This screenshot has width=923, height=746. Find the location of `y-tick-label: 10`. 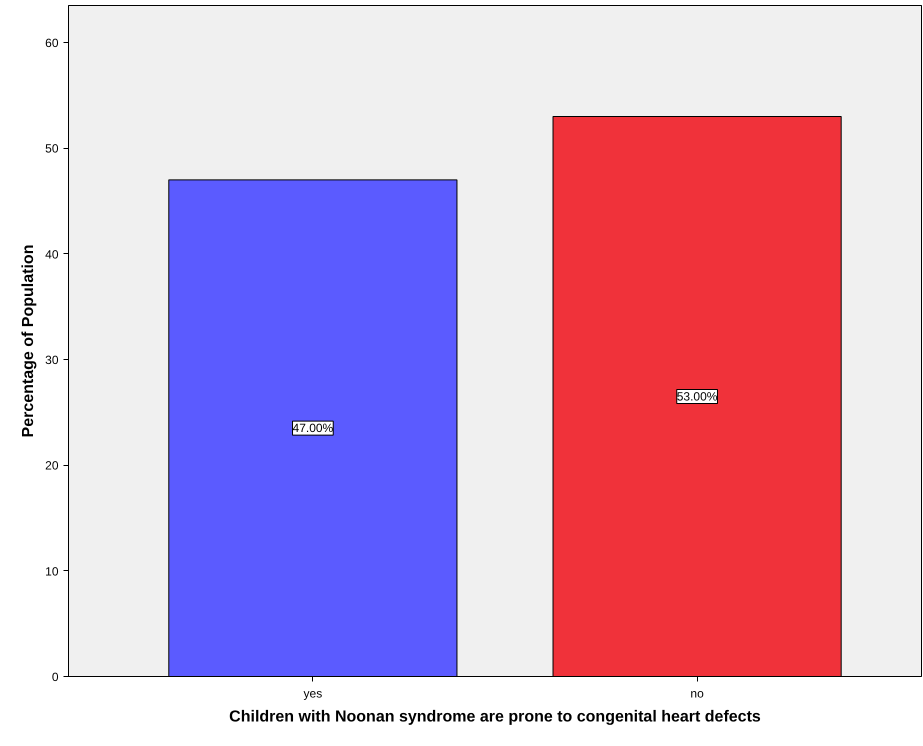

y-tick-label: 10 is located at coordinates (52, 571).